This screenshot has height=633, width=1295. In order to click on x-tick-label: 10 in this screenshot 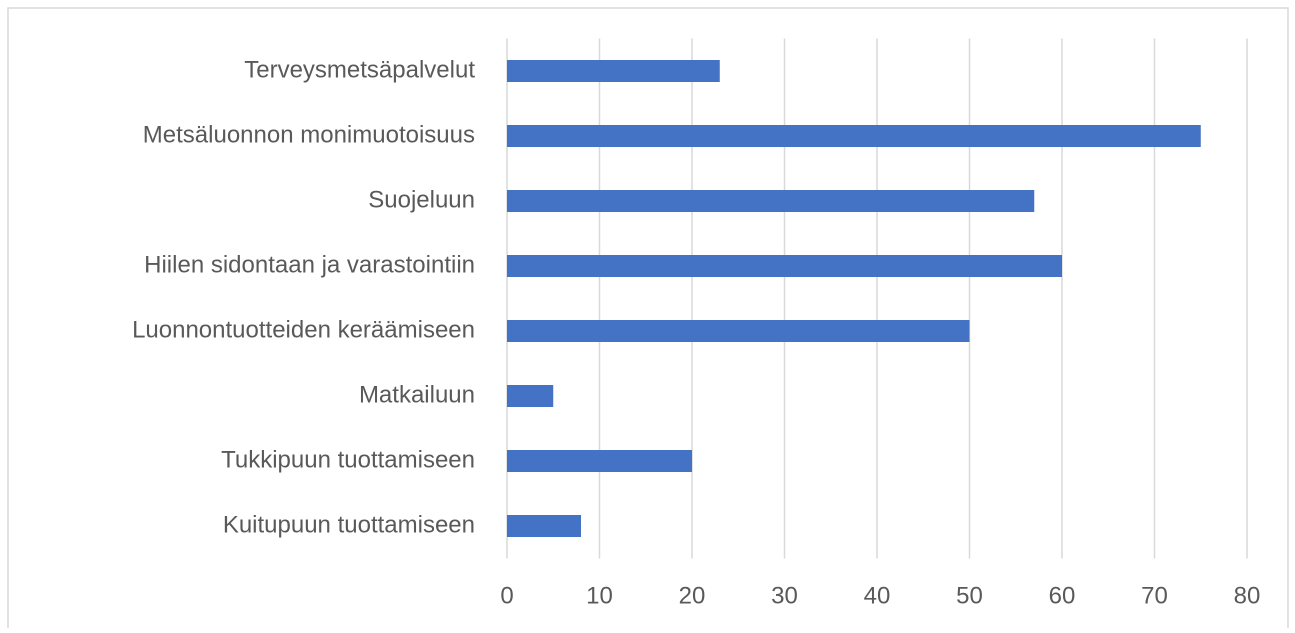, I will do `click(599, 595)`.